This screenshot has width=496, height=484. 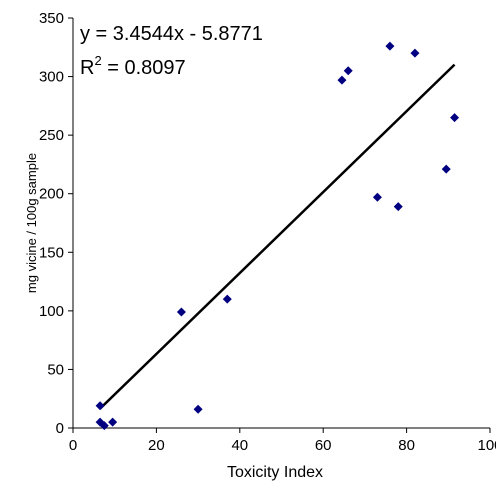 I want to click on y-tick-label: 200, so click(x=51, y=194).